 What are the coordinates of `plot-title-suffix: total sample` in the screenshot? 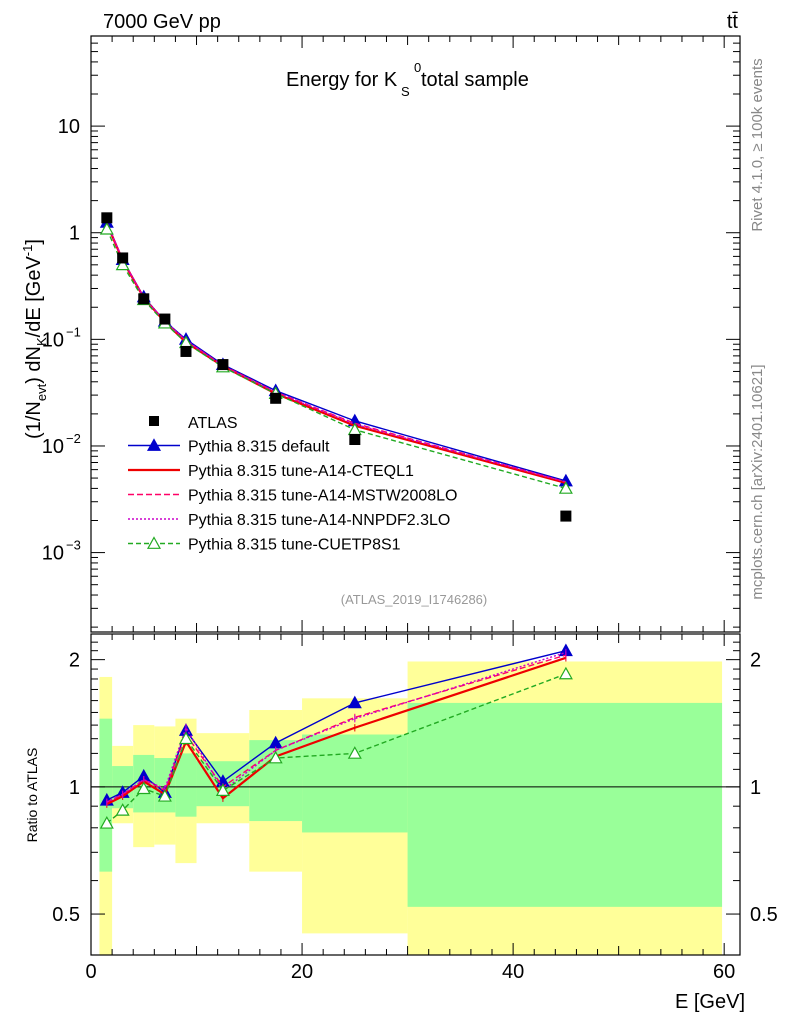 It's located at (475, 80).